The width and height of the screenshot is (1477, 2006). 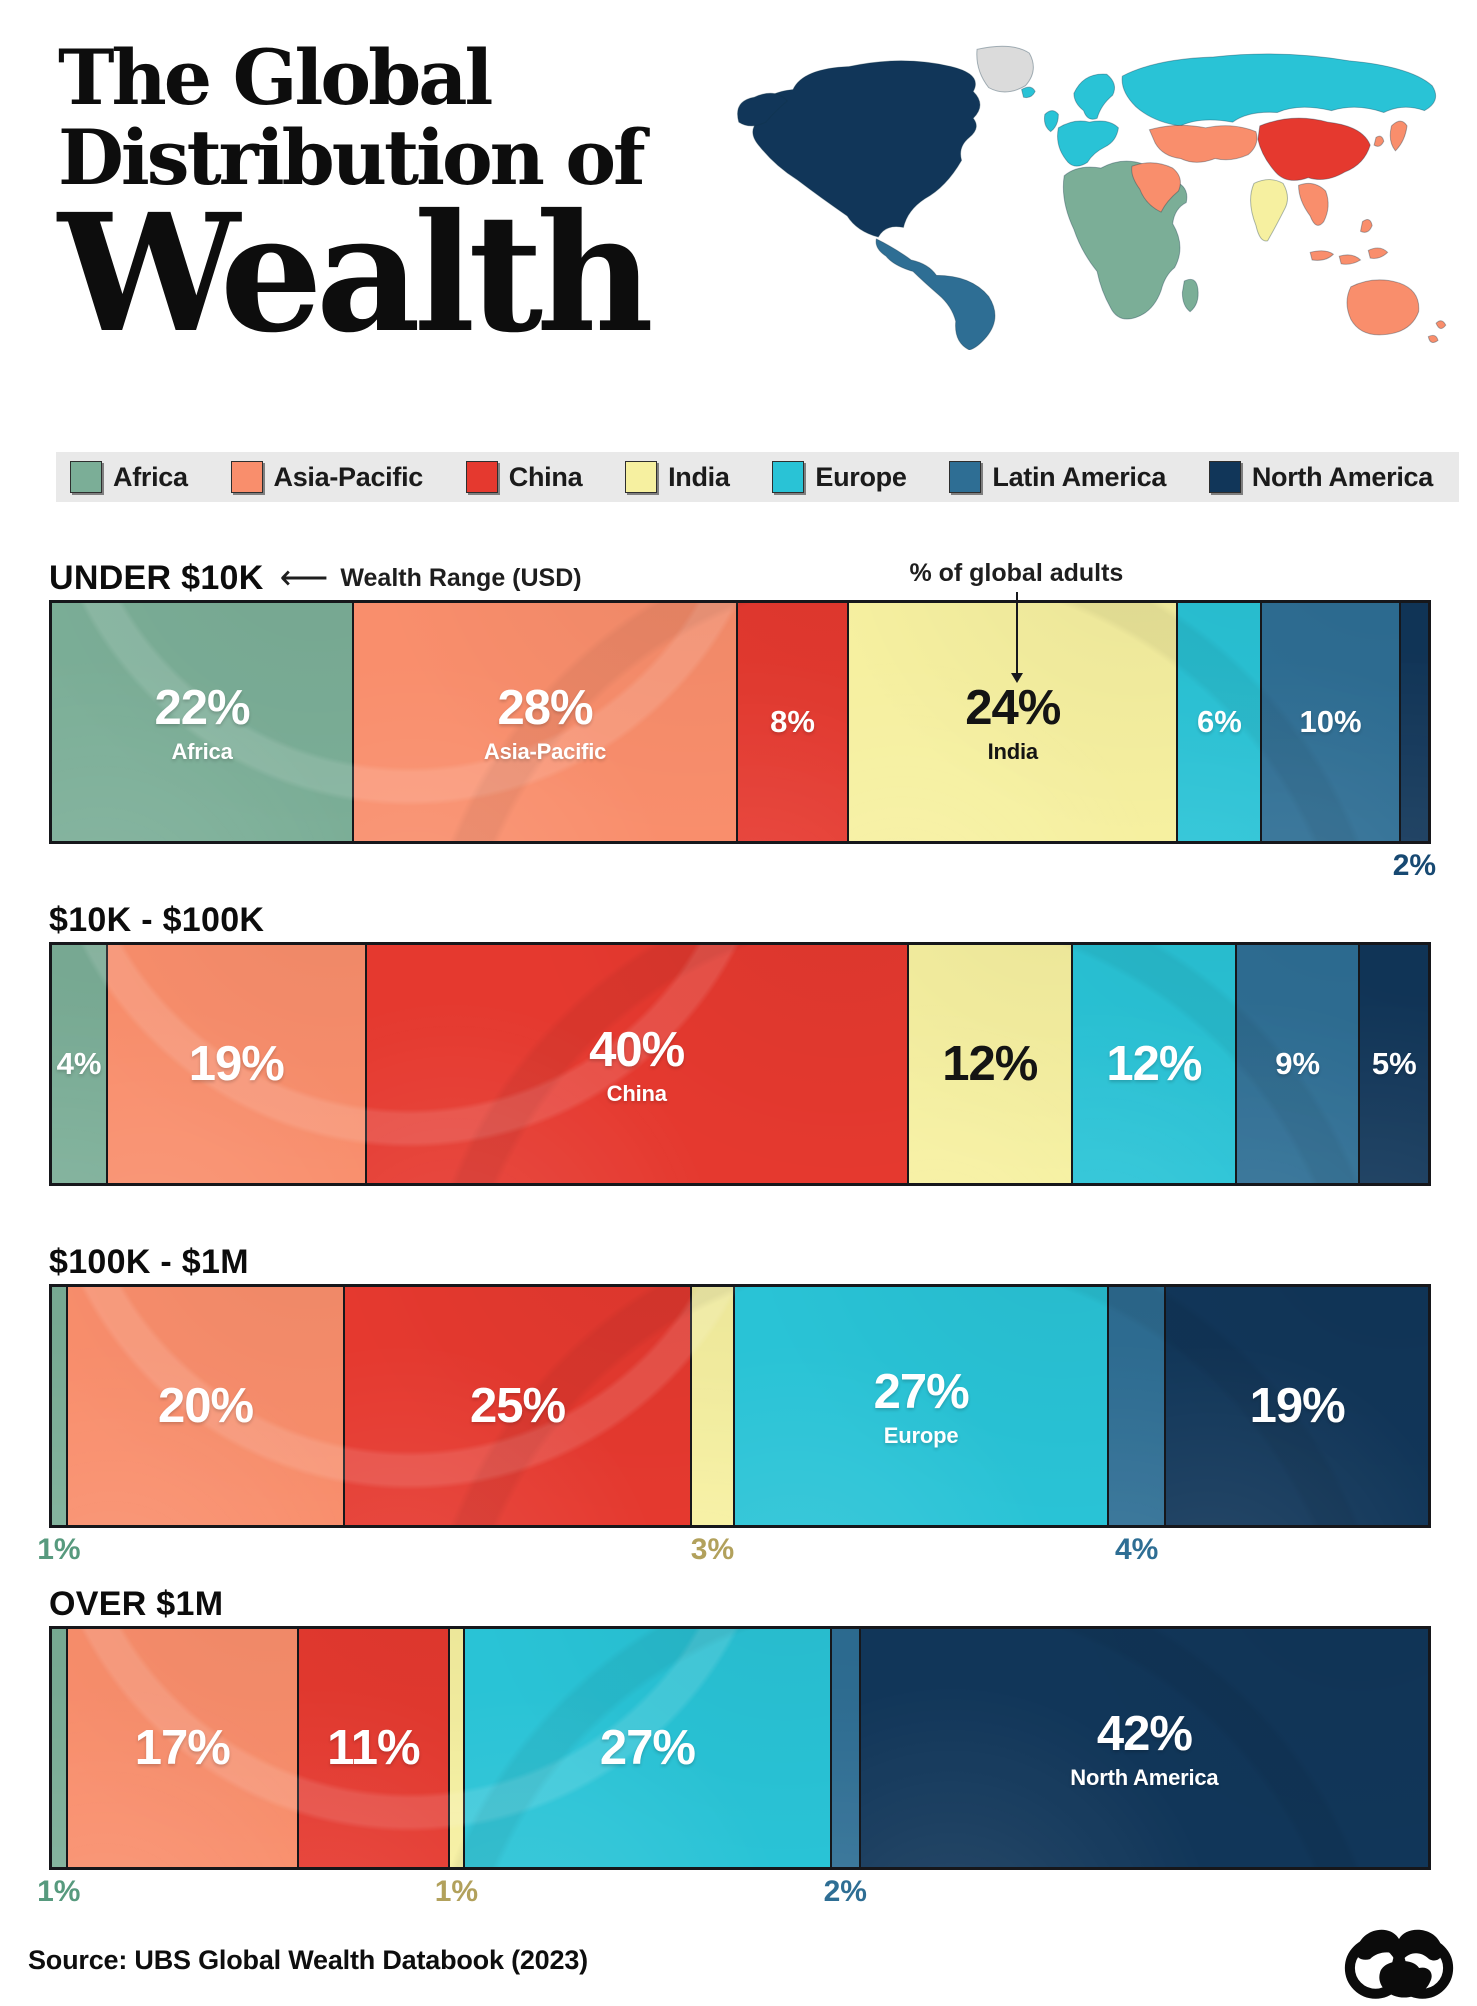 What do you see at coordinates (1144, 1748) in the screenshot?
I see `segment-label: 42% North America` at bounding box center [1144, 1748].